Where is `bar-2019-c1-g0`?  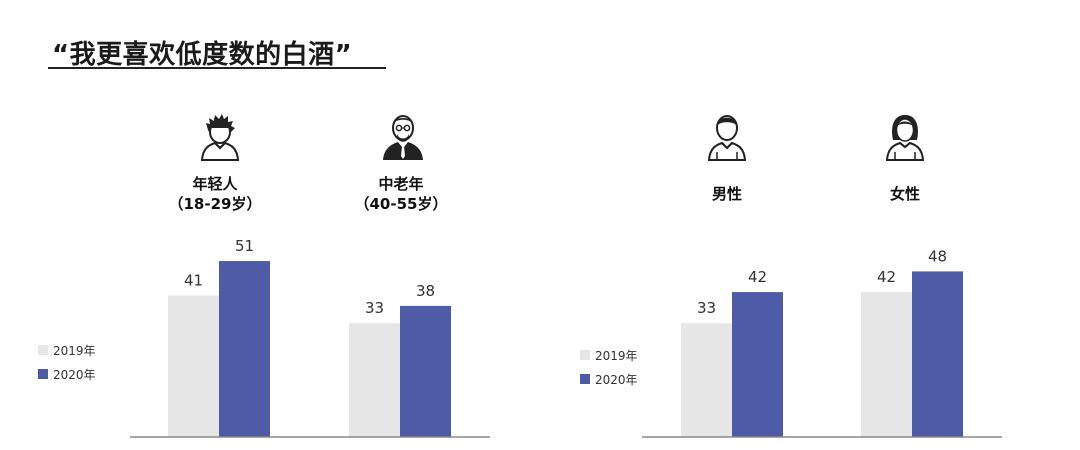
bar-2019-c1-g0 is located at coordinates (706, 380).